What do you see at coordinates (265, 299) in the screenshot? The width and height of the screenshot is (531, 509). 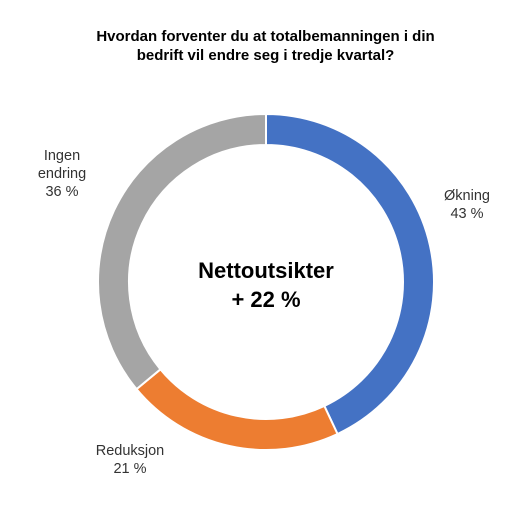 I see `center-label-line-2: + 22 %` at bounding box center [265, 299].